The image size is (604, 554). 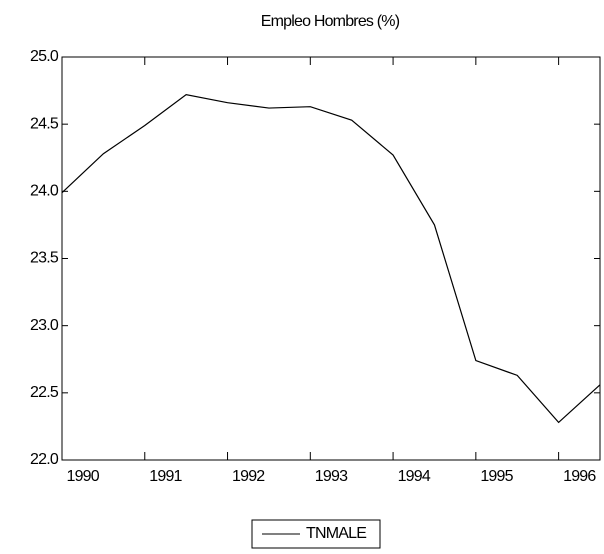 What do you see at coordinates (44, 325) in the screenshot?
I see `y-tick-label: 23.0` at bounding box center [44, 325].